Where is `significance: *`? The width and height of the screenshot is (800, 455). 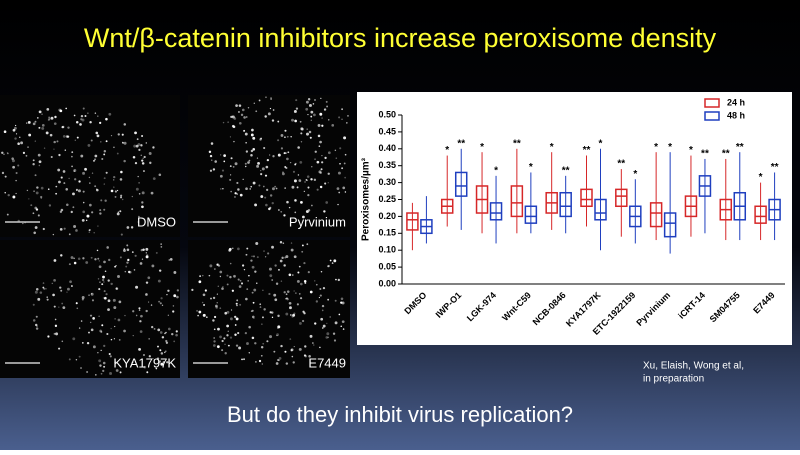 significance: * is located at coordinates (635, 174).